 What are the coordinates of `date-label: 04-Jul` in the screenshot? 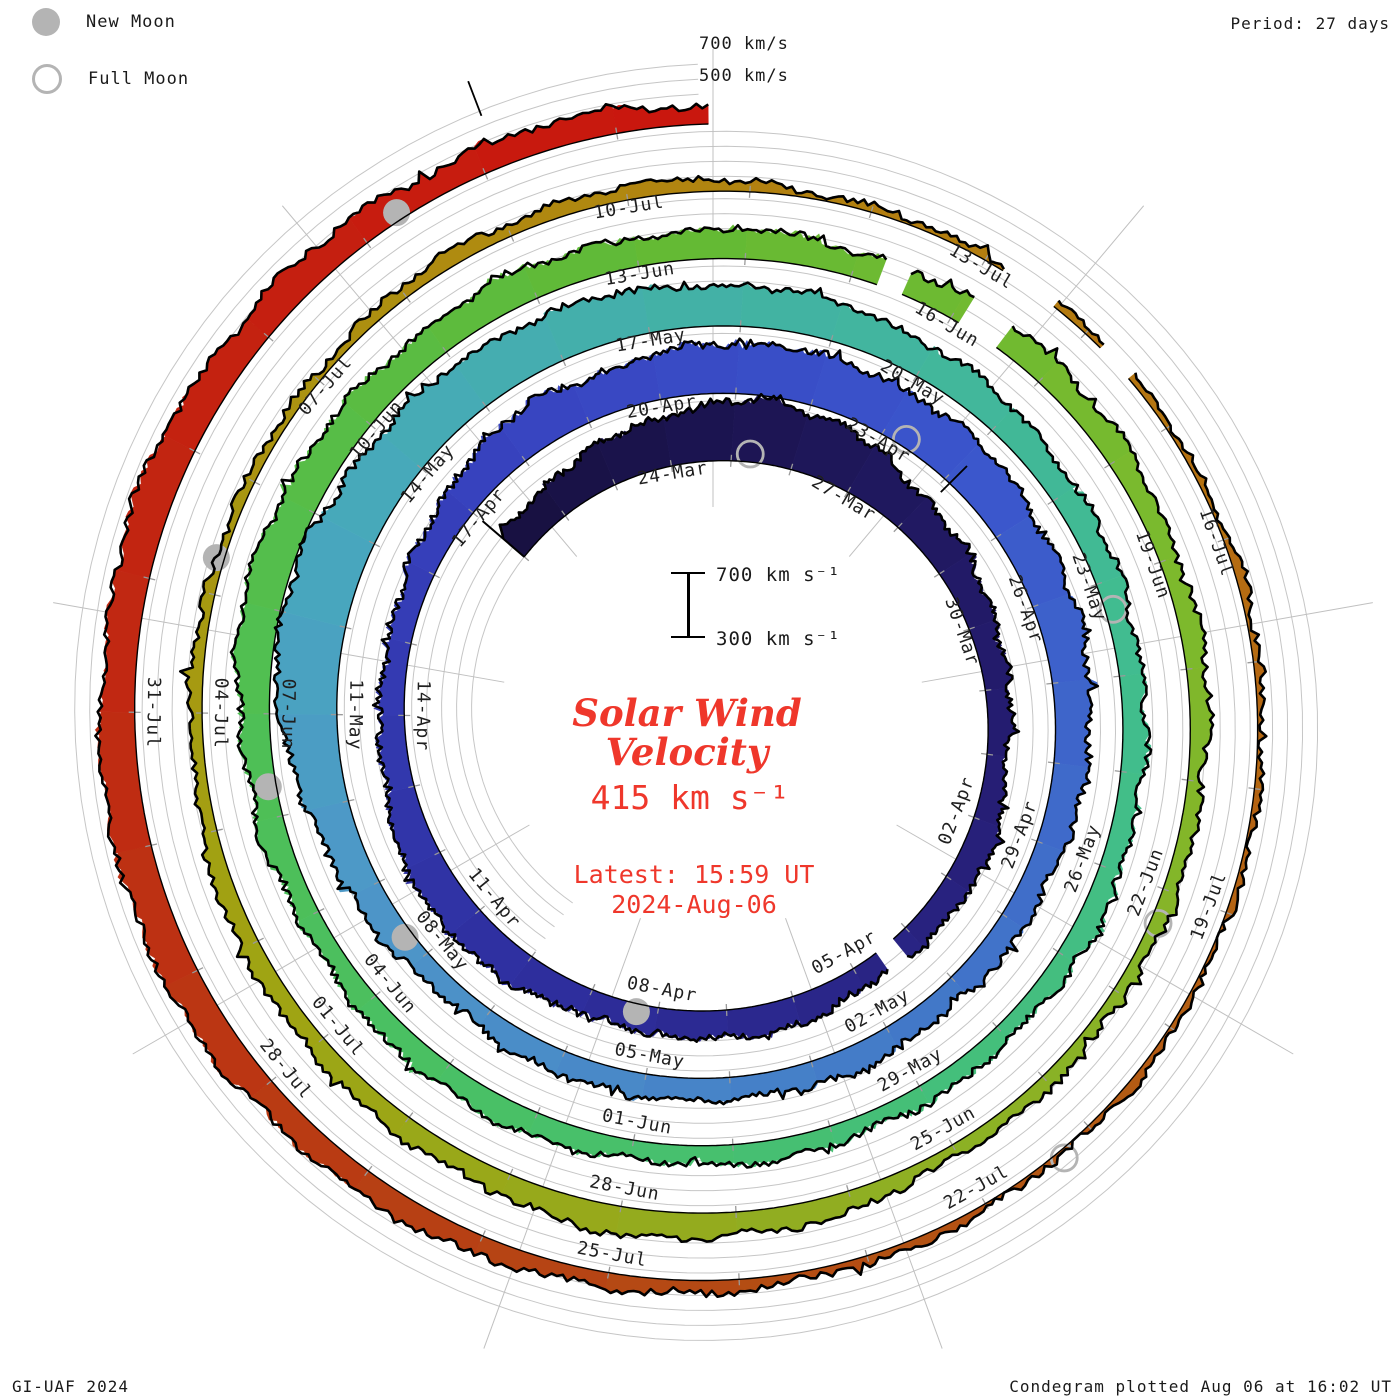 It's located at (221, 713).